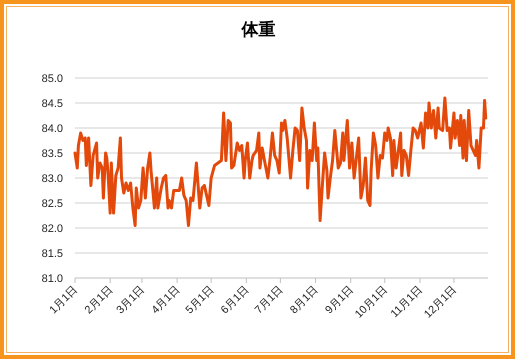  I want to click on x-tick-label: 1月1日, so click(63, 300).